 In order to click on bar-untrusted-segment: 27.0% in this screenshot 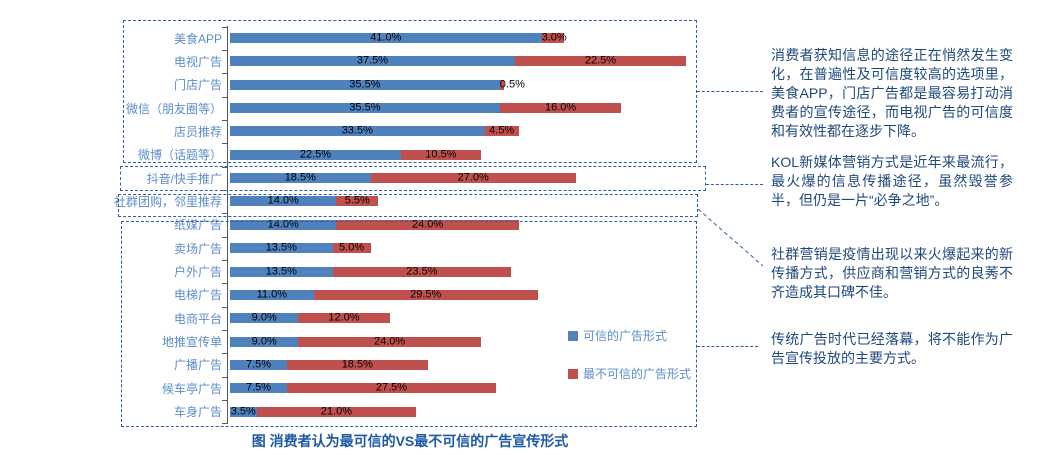, I will do `click(473, 177)`.